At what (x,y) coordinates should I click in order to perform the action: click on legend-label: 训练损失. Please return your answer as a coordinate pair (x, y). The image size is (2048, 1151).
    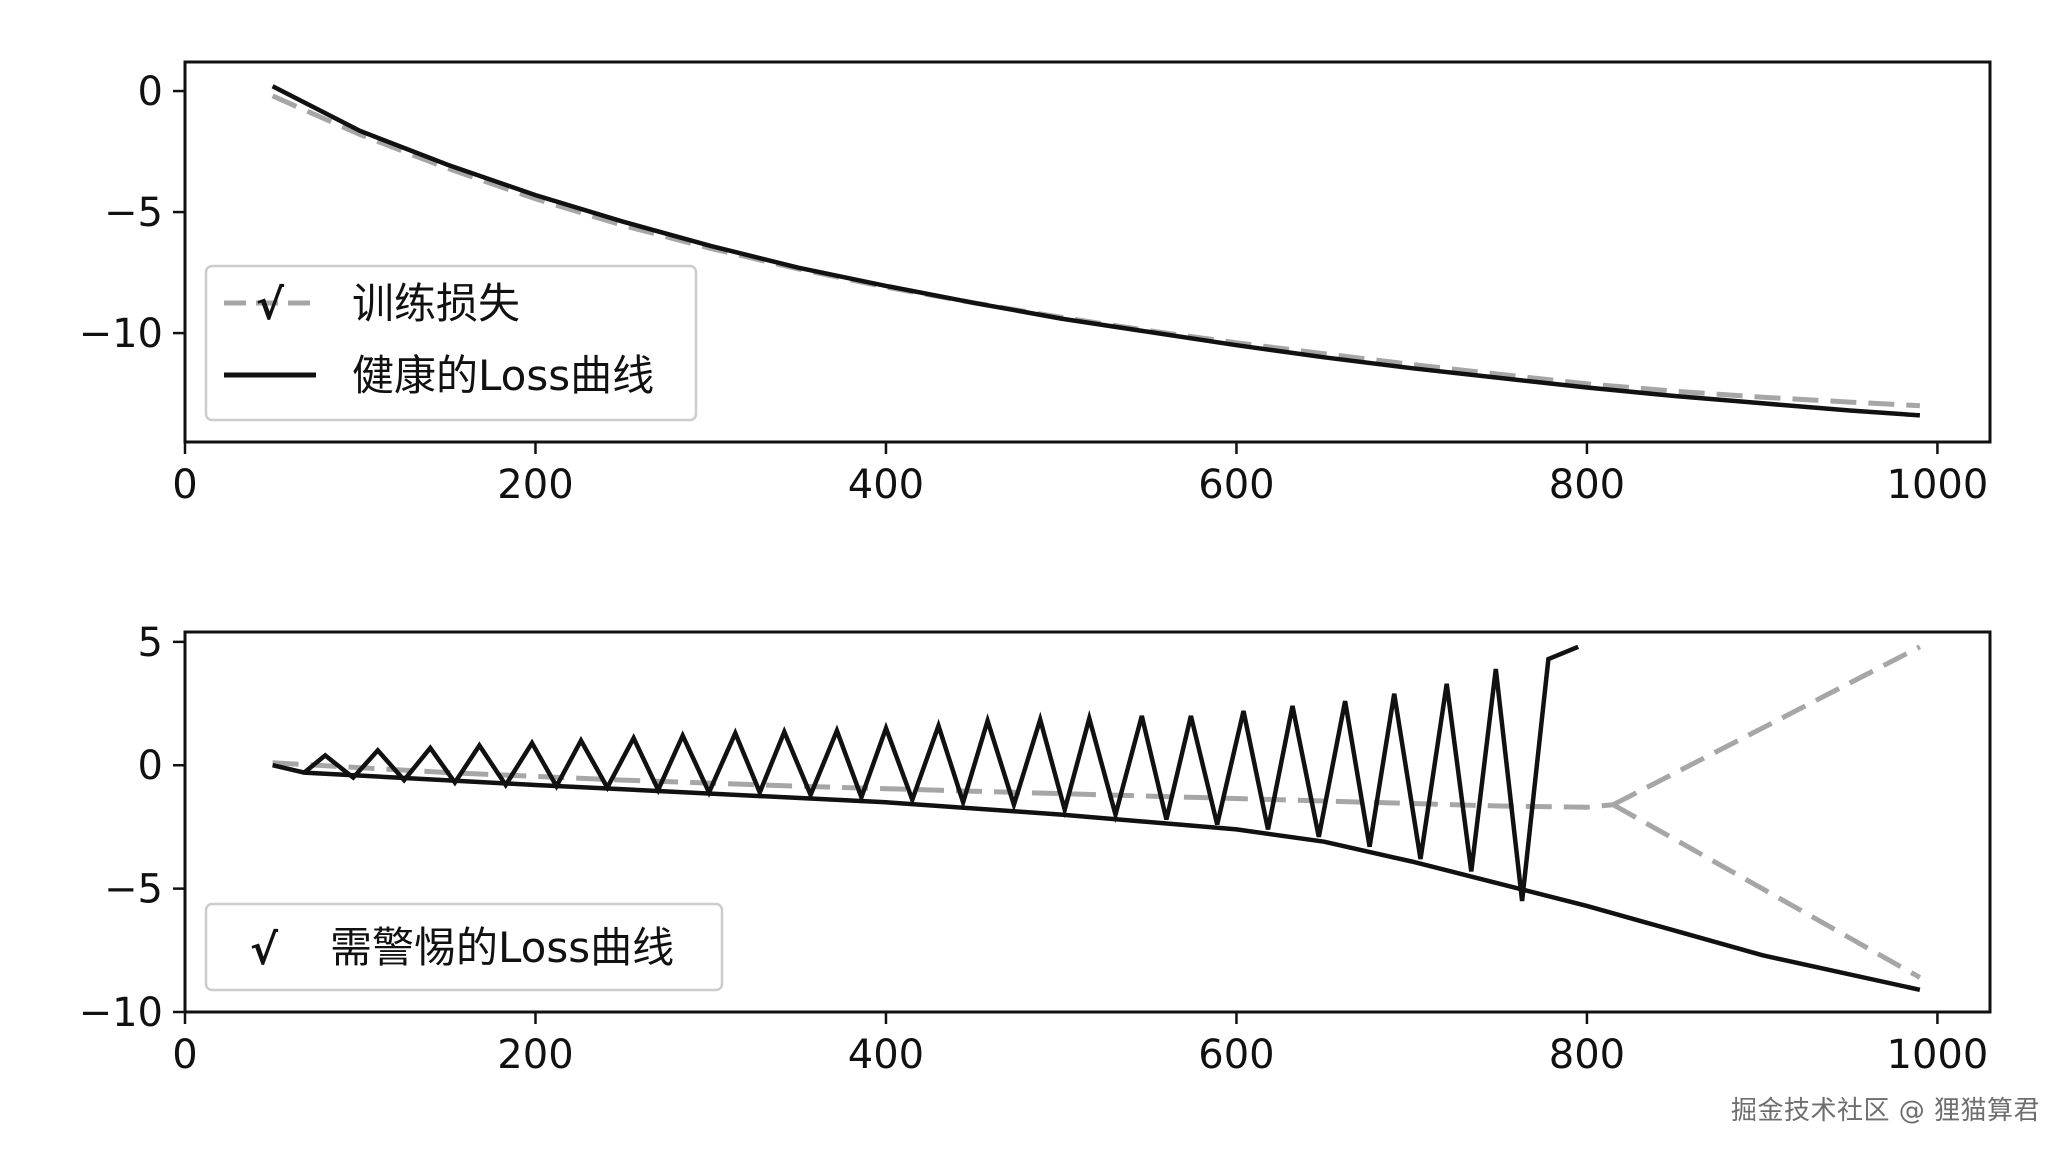
    Looking at the image, I should click on (436, 303).